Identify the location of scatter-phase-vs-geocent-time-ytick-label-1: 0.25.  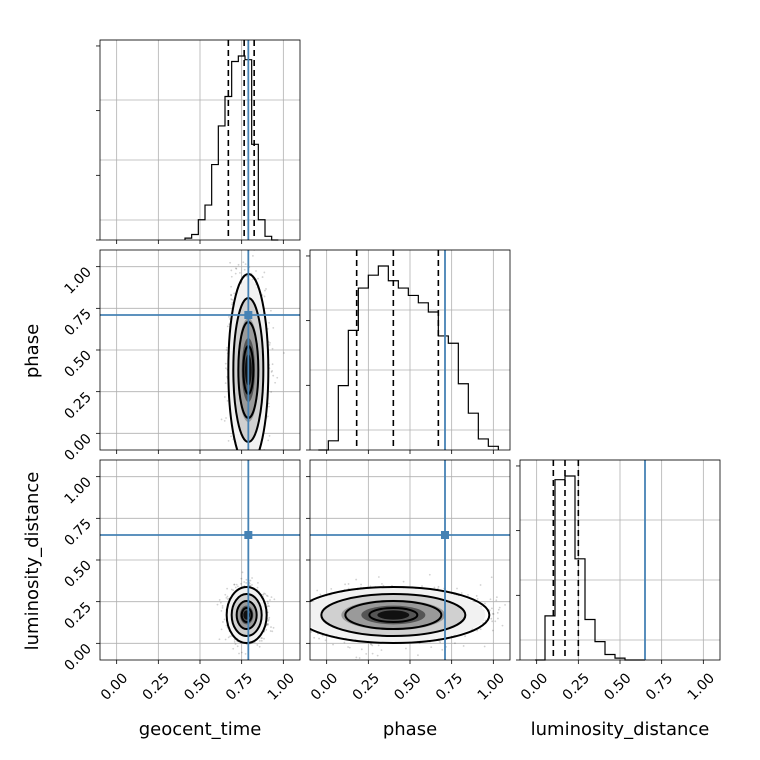
(77, 405).